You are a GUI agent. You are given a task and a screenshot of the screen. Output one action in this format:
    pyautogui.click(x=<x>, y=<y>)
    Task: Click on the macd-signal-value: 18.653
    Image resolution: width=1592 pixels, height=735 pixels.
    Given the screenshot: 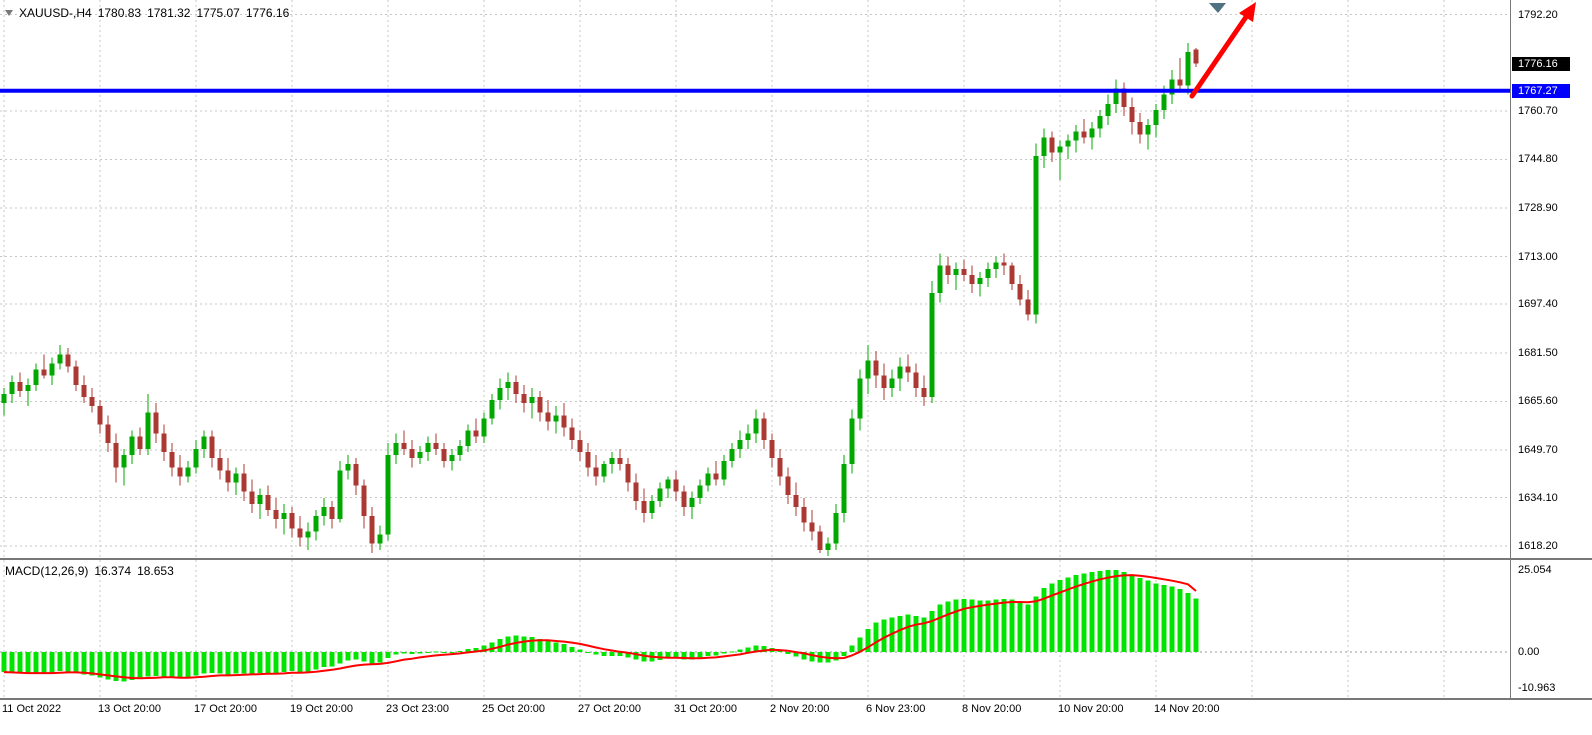 What is the action you would take?
    pyautogui.click(x=155, y=571)
    